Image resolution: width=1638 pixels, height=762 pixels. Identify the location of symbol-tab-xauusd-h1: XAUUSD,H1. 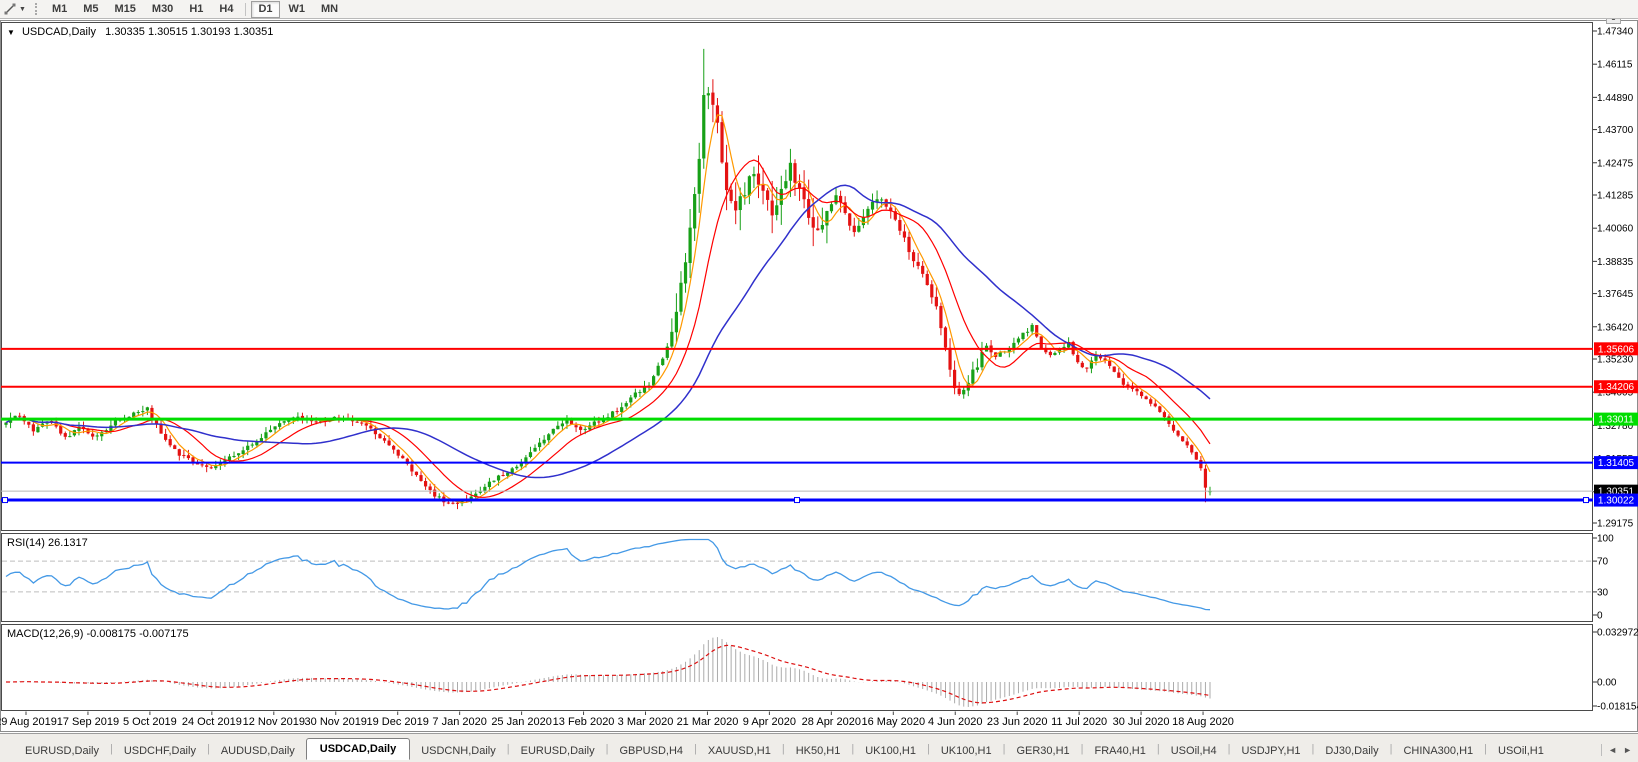
(739, 751).